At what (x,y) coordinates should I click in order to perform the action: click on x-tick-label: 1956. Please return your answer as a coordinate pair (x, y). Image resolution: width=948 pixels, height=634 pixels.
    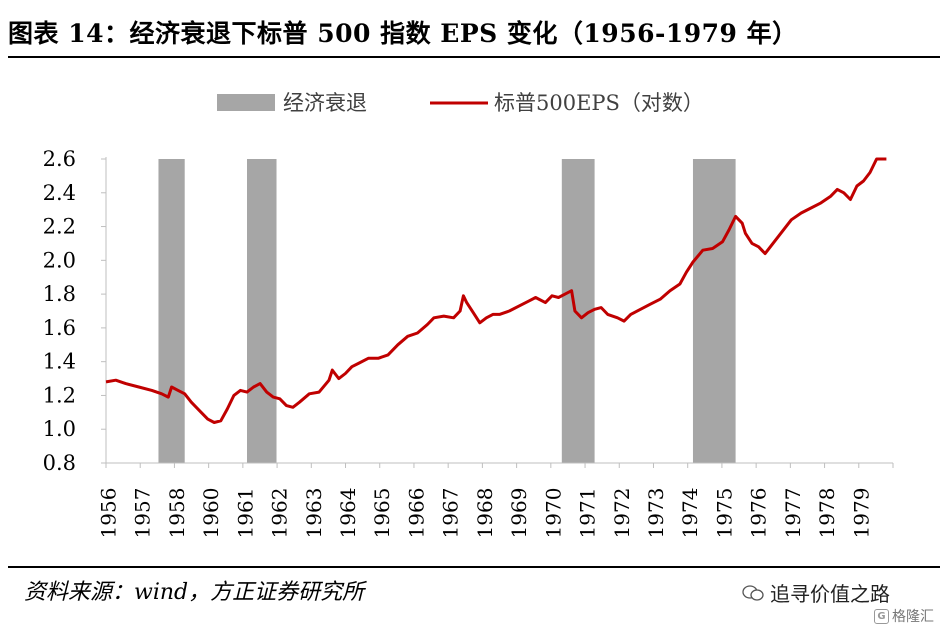
    Looking at the image, I should click on (109, 513).